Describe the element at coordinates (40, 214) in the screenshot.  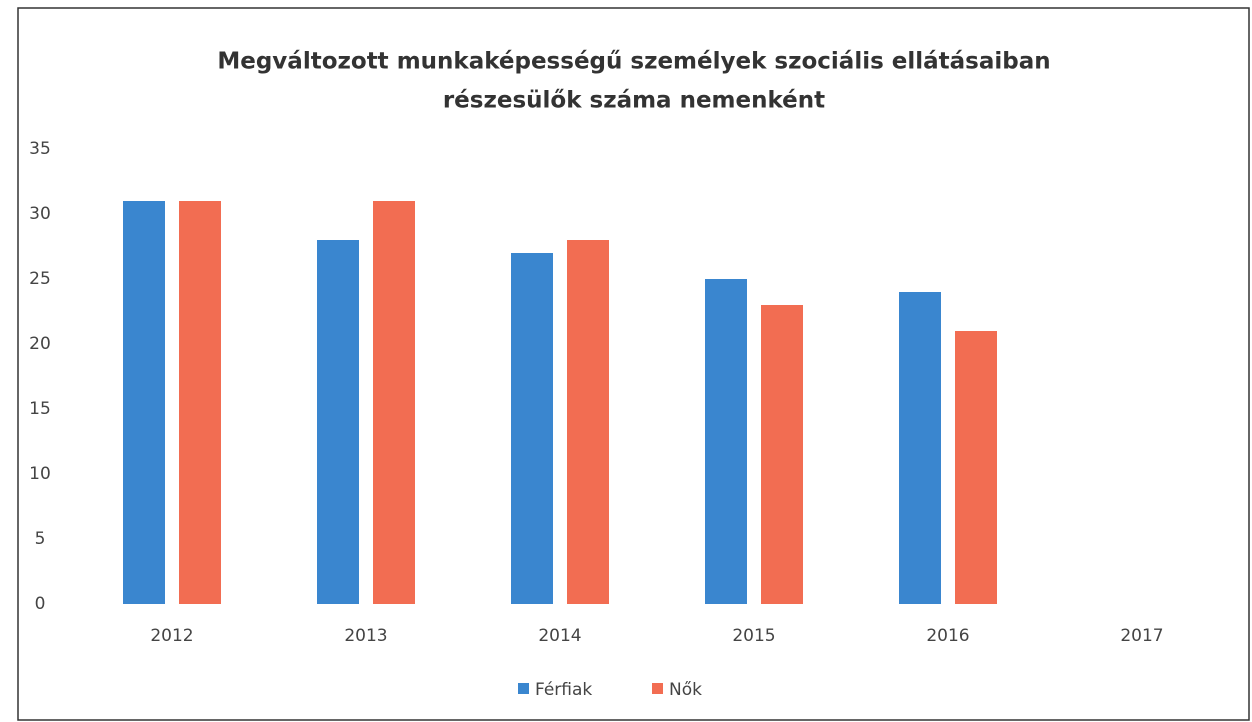
I see `y-tick-label: 30` at that location.